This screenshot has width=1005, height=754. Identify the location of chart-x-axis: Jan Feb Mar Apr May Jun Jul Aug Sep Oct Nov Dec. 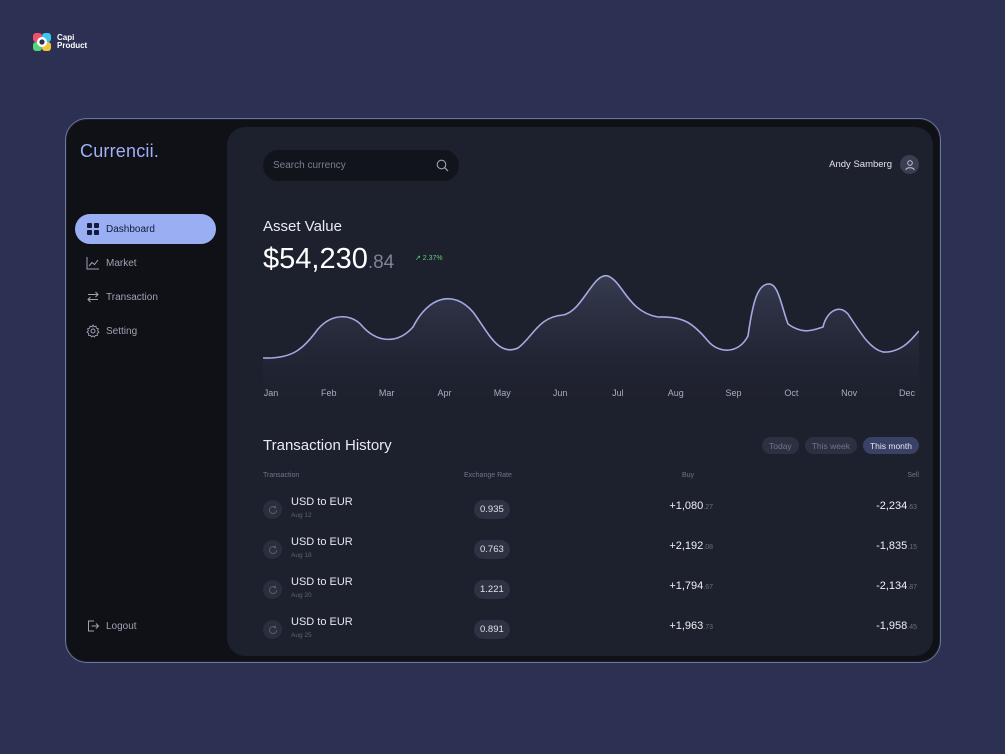
(591, 395).